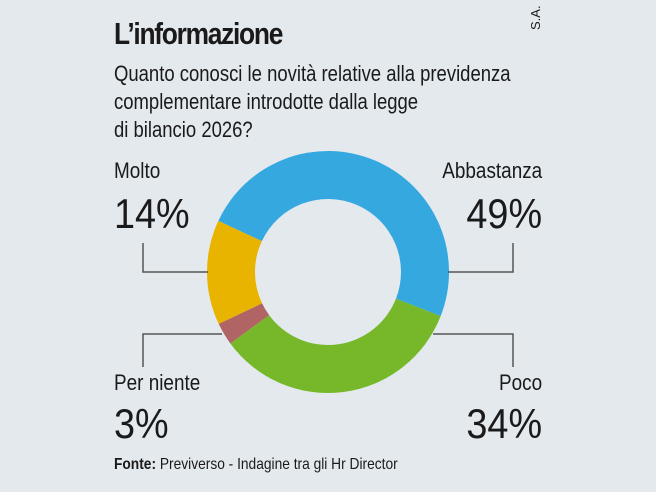 This screenshot has height=492, width=656. I want to click on leader-line-per-niente, so click(182, 350).